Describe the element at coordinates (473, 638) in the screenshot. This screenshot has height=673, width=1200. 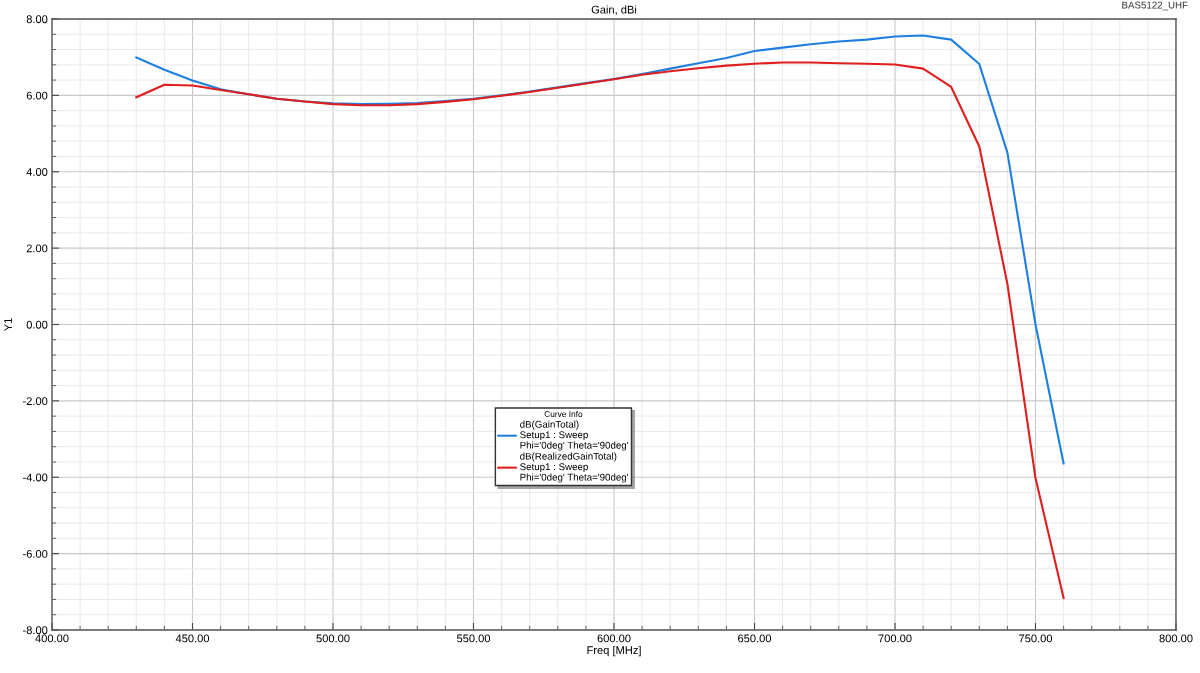
I see `x-tick-label: 550.00` at that location.